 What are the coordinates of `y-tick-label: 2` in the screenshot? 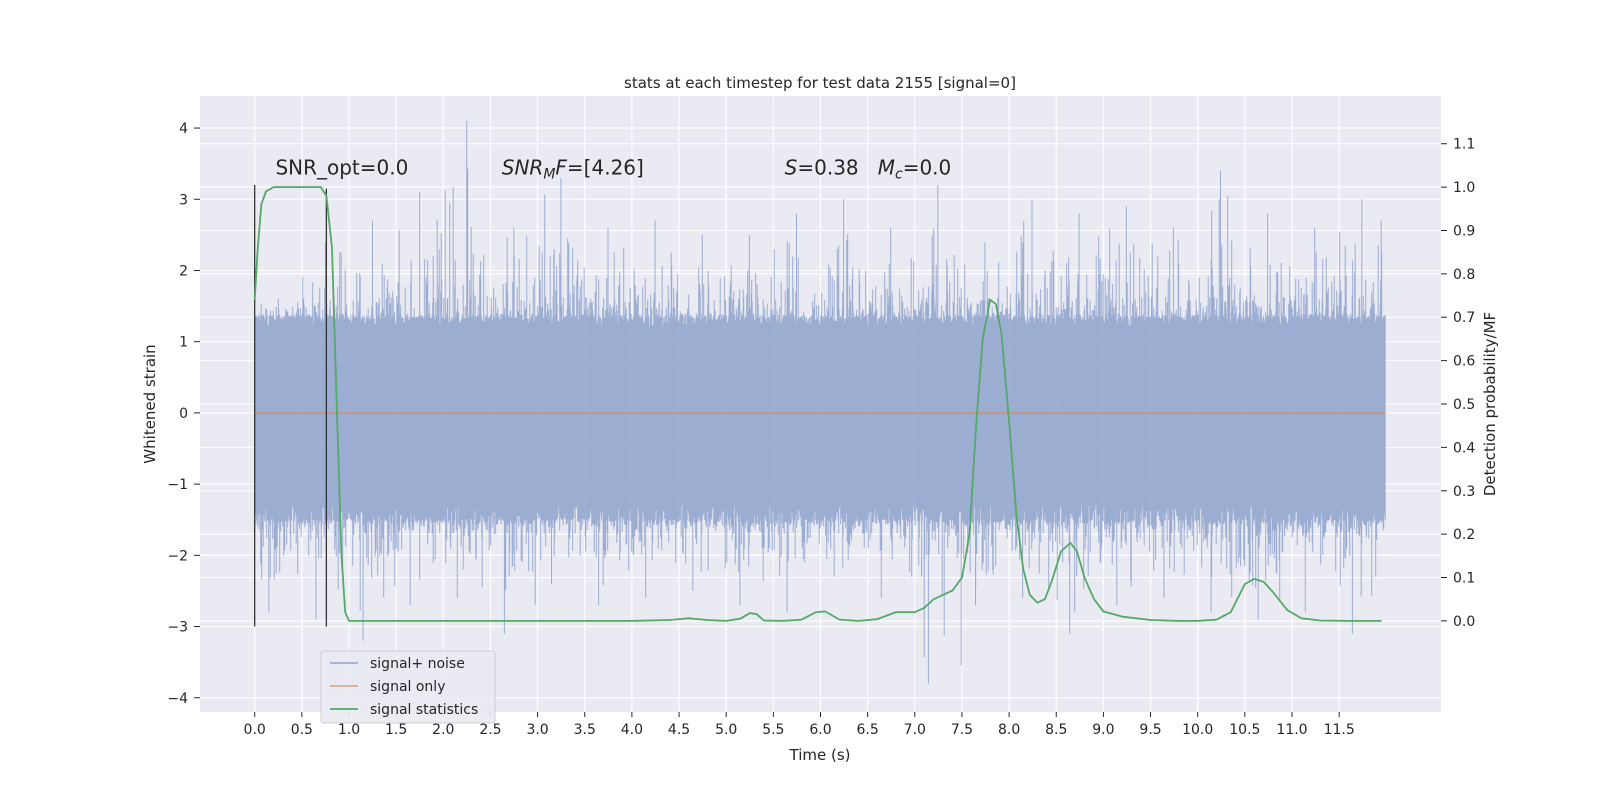 It's located at (183, 271).